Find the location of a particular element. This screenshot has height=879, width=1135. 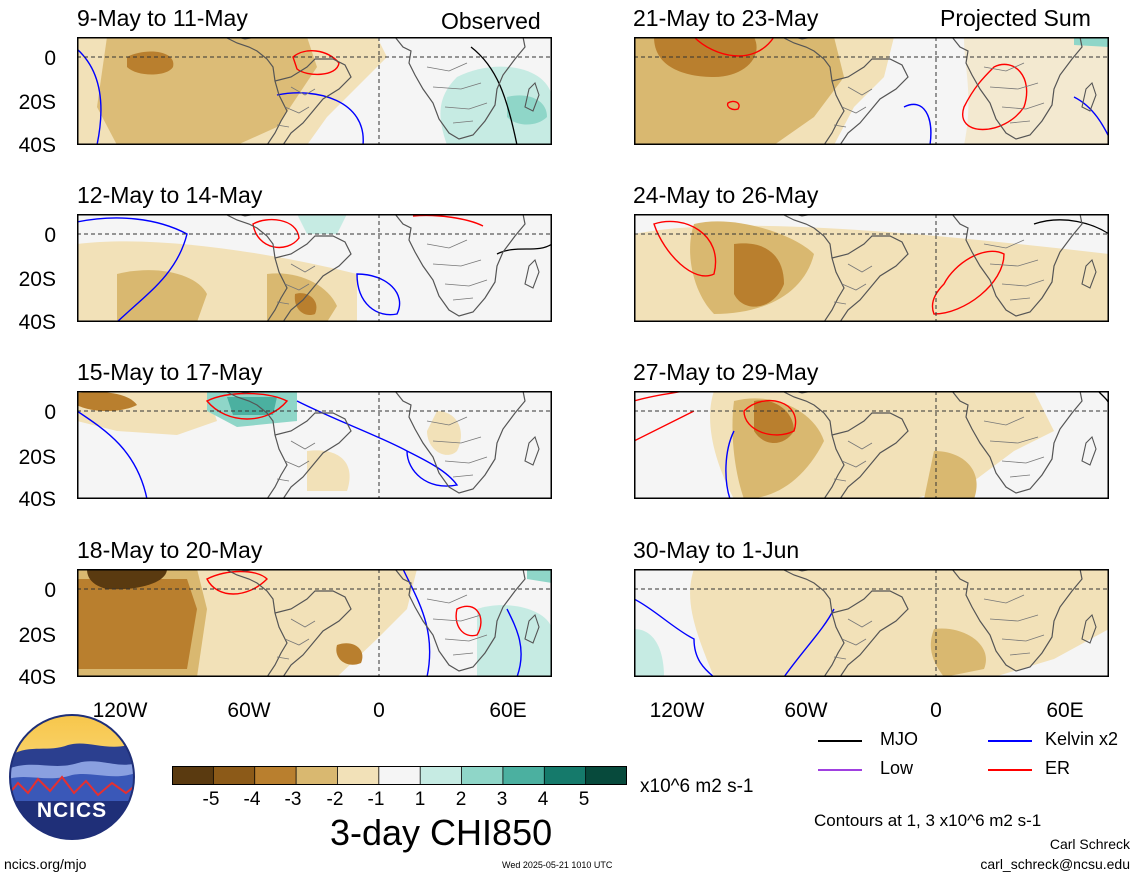

panel-title: 30-May to 1-Jun is located at coordinates (716, 550).